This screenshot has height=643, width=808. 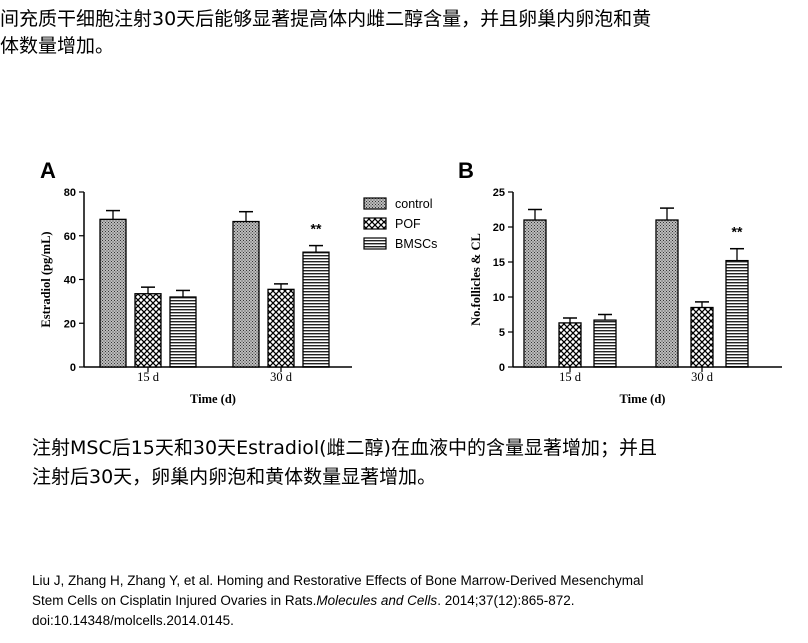 What do you see at coordinates (70, 281) in the screenshot?
I see `y-tick-label: 40` at bounding box center [70, 281].